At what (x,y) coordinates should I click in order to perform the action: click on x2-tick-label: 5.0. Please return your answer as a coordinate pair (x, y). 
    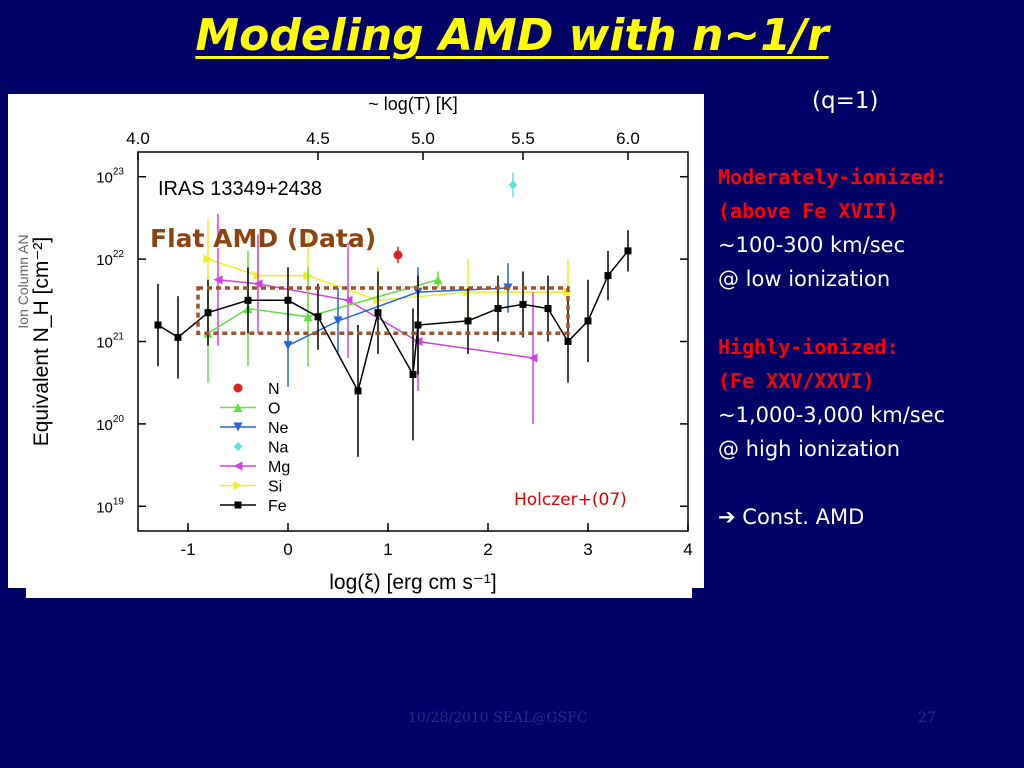
    Looking at the image, I should click on (423, 138).